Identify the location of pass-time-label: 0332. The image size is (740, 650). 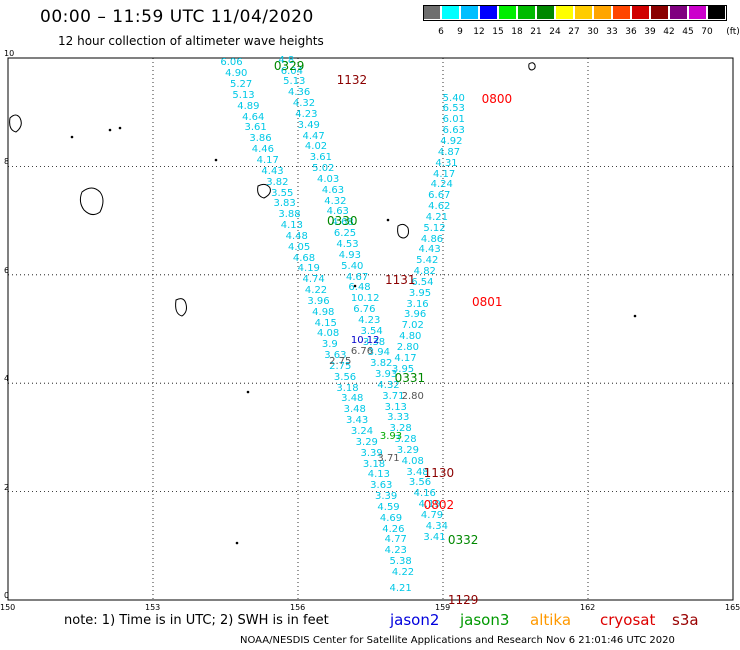
(463, 540).